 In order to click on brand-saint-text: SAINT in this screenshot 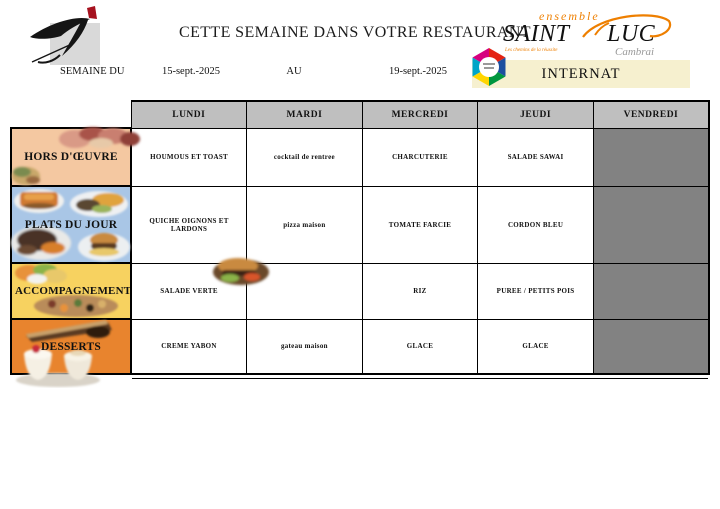, I will do `click(536, 34)`.